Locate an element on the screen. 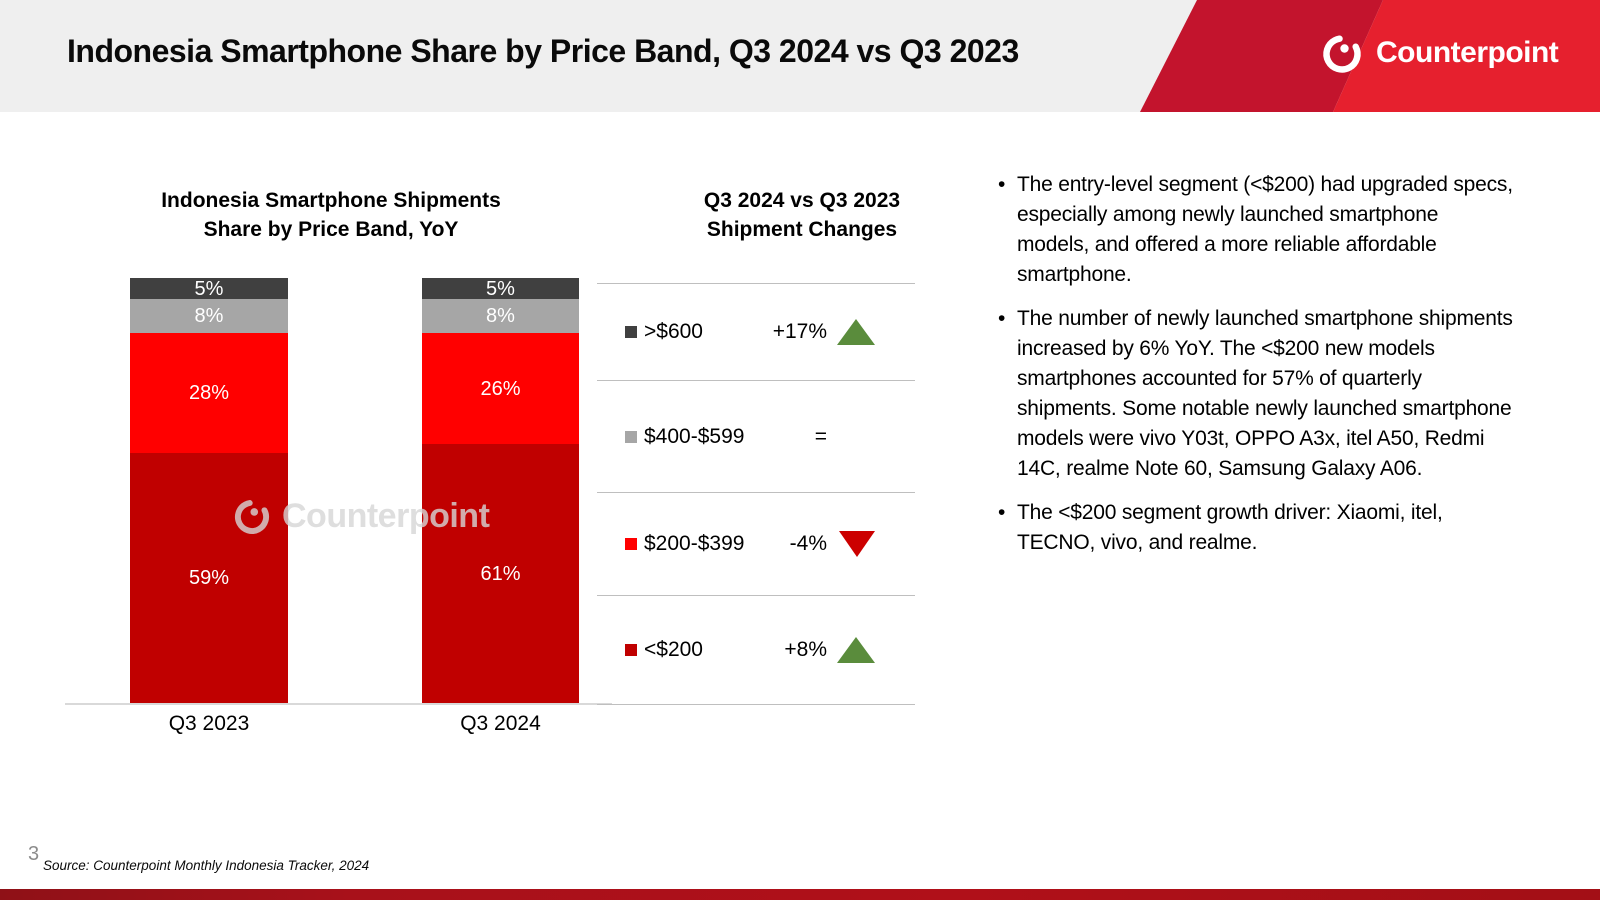 Image resolution: width=1600 pixels, height=900 pixels. bar-segment-under200: 59% is located at coordinates (209, 578).